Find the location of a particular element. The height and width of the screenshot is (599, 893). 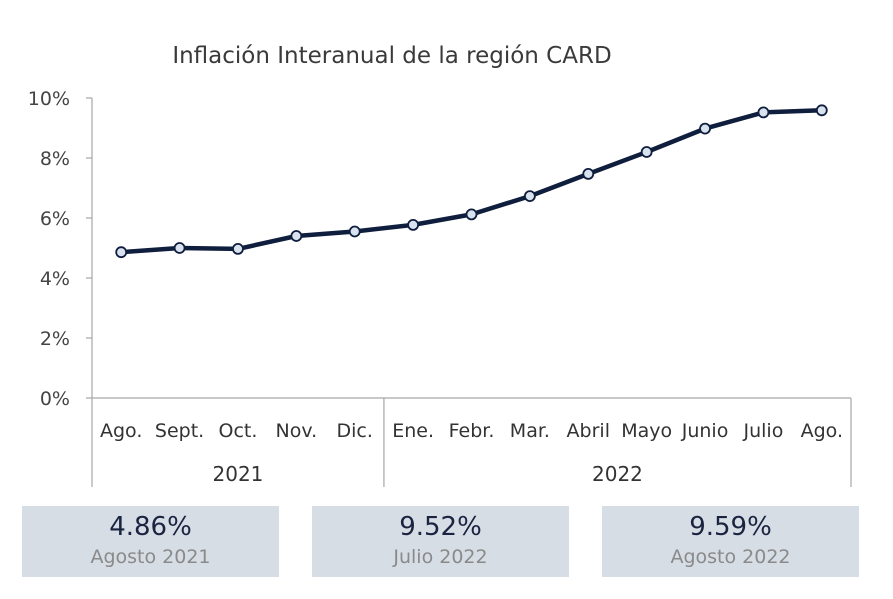

x-tick-label: Junio is located at coordinates (705, 431).